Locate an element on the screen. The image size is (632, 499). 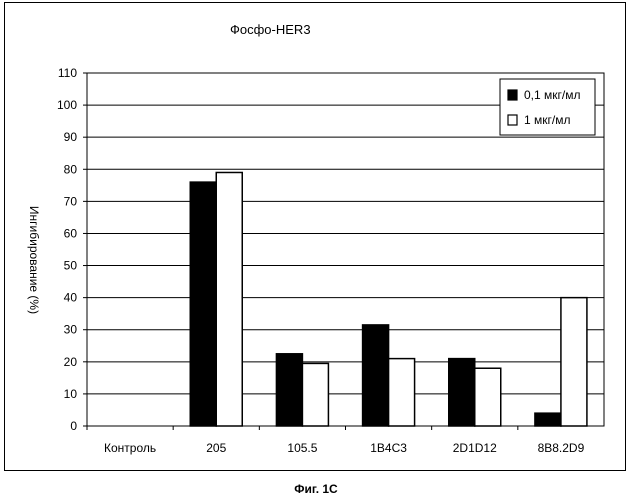
x-axis-categories: Контроль 205 105.5 1B4C3 2D1D12 8B8.2D9 is located at coordinates (336, 440).